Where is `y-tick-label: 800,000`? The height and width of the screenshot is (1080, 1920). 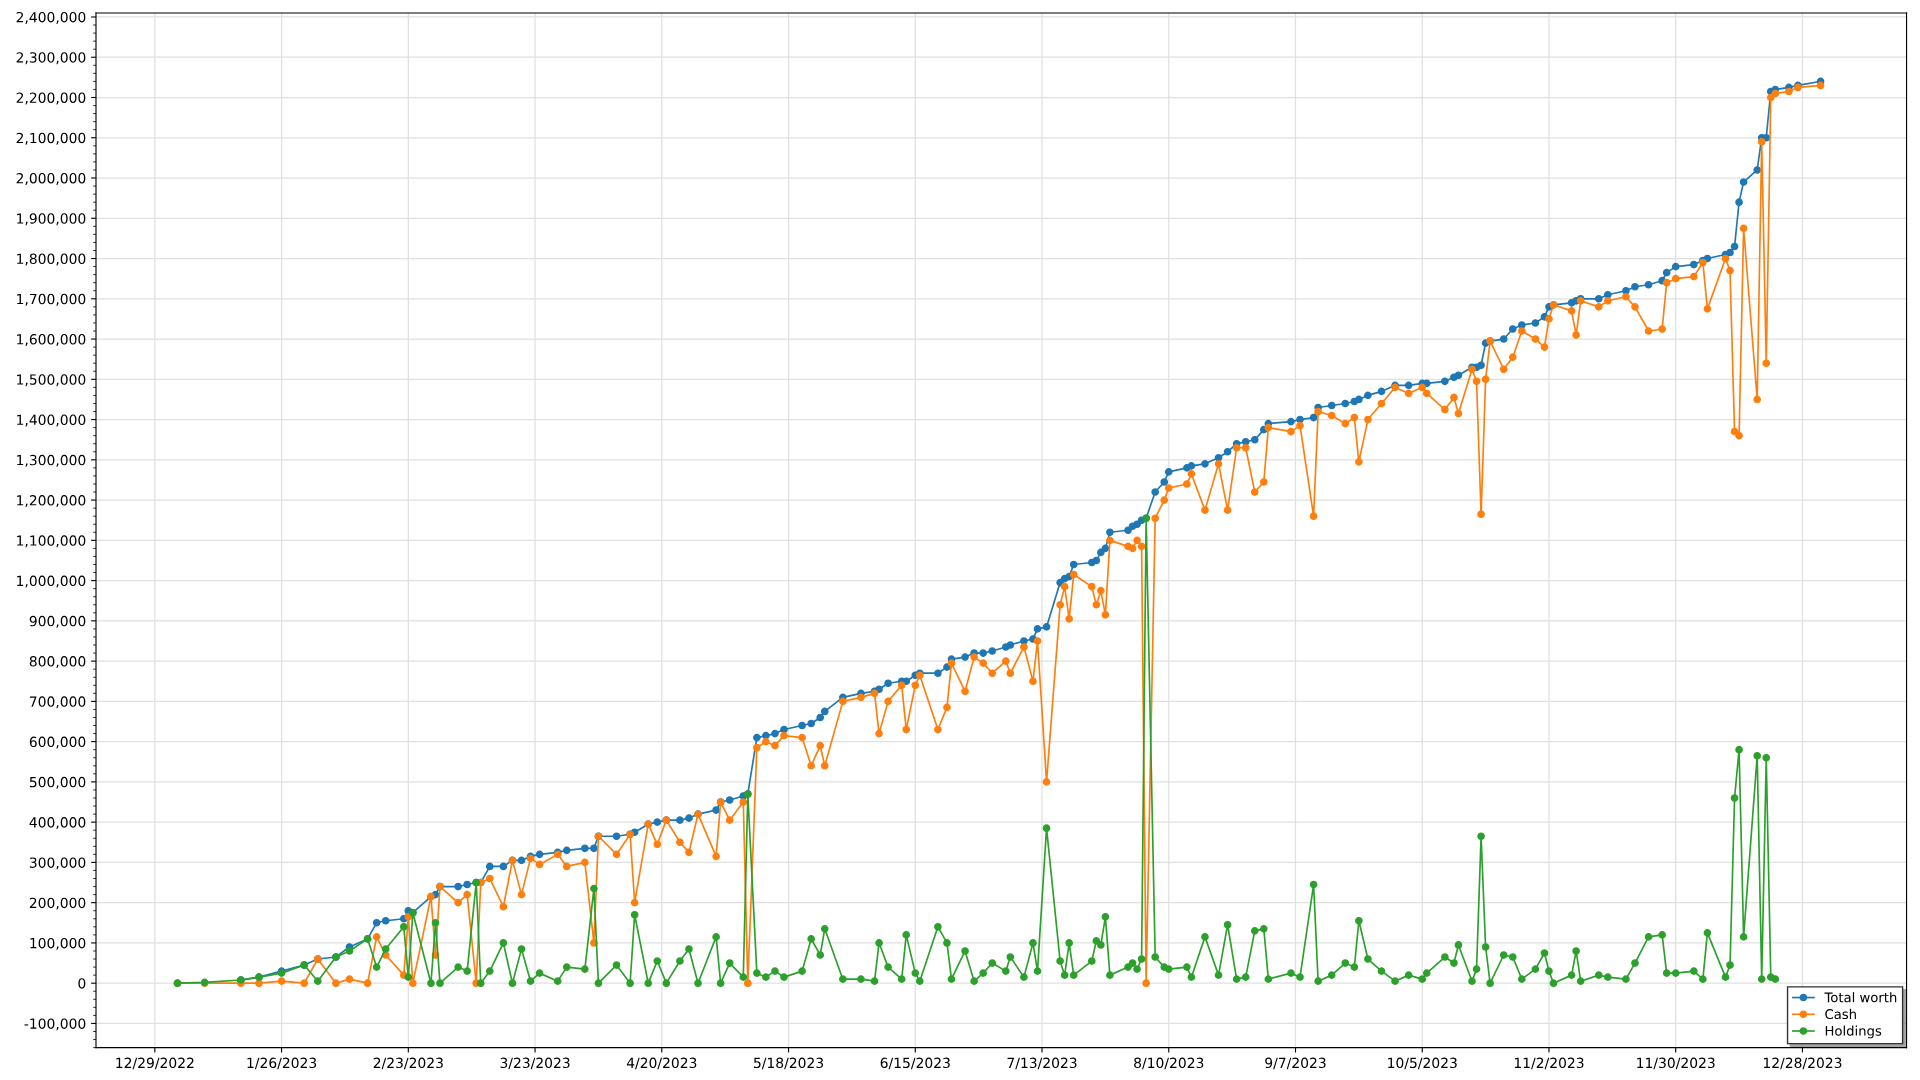
y-tick-label: 800,000 is located at coordinates (57, 662).